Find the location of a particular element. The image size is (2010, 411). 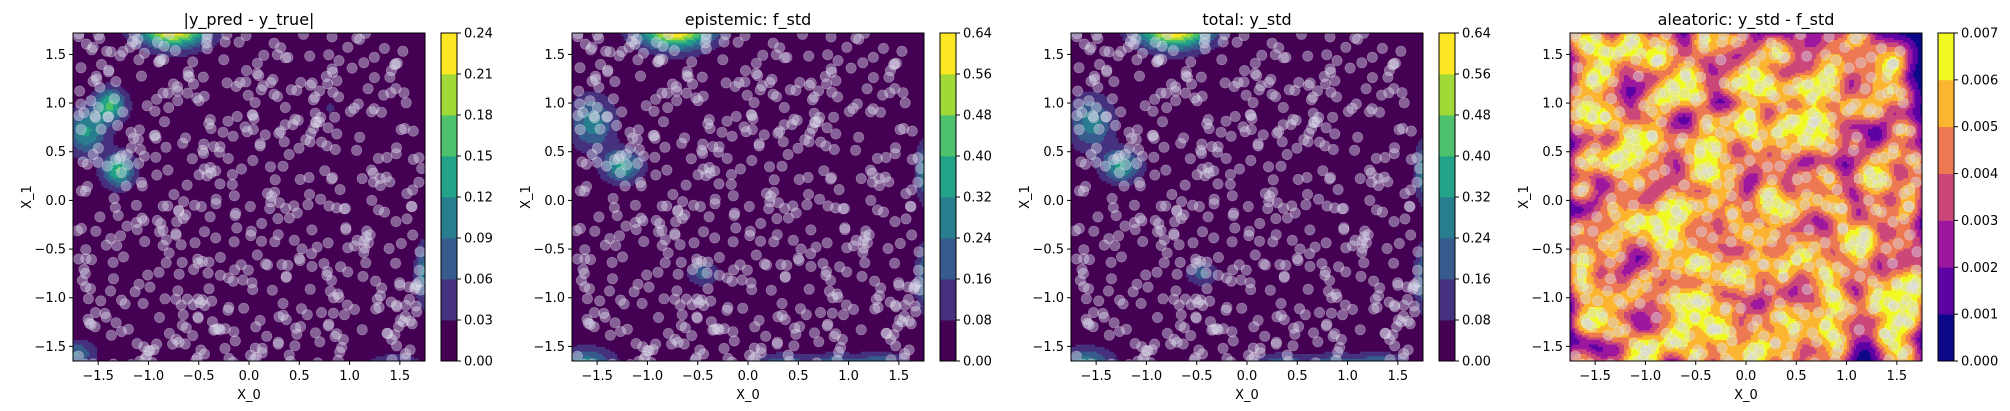

scatter-layer is located at coordinates (748, 197).